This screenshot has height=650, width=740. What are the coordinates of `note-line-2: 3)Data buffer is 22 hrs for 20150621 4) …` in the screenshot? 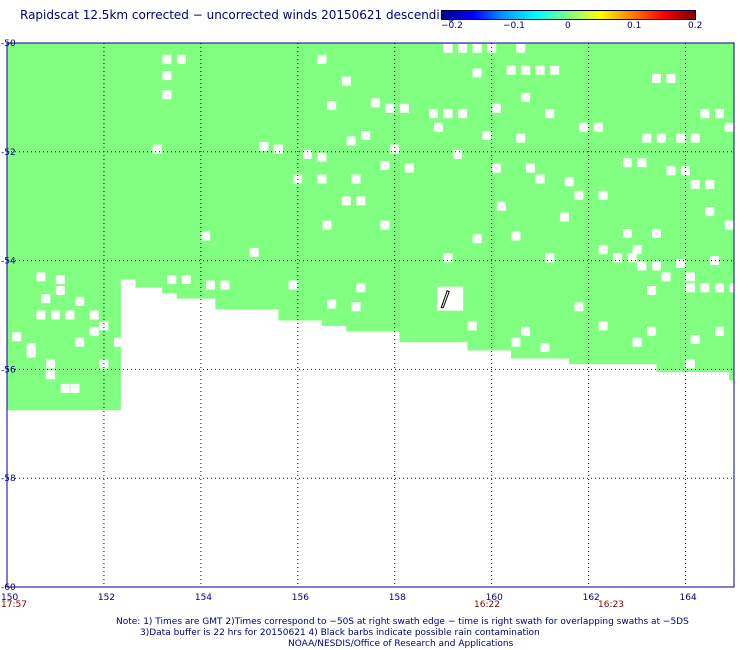 It's located at (340, 633).